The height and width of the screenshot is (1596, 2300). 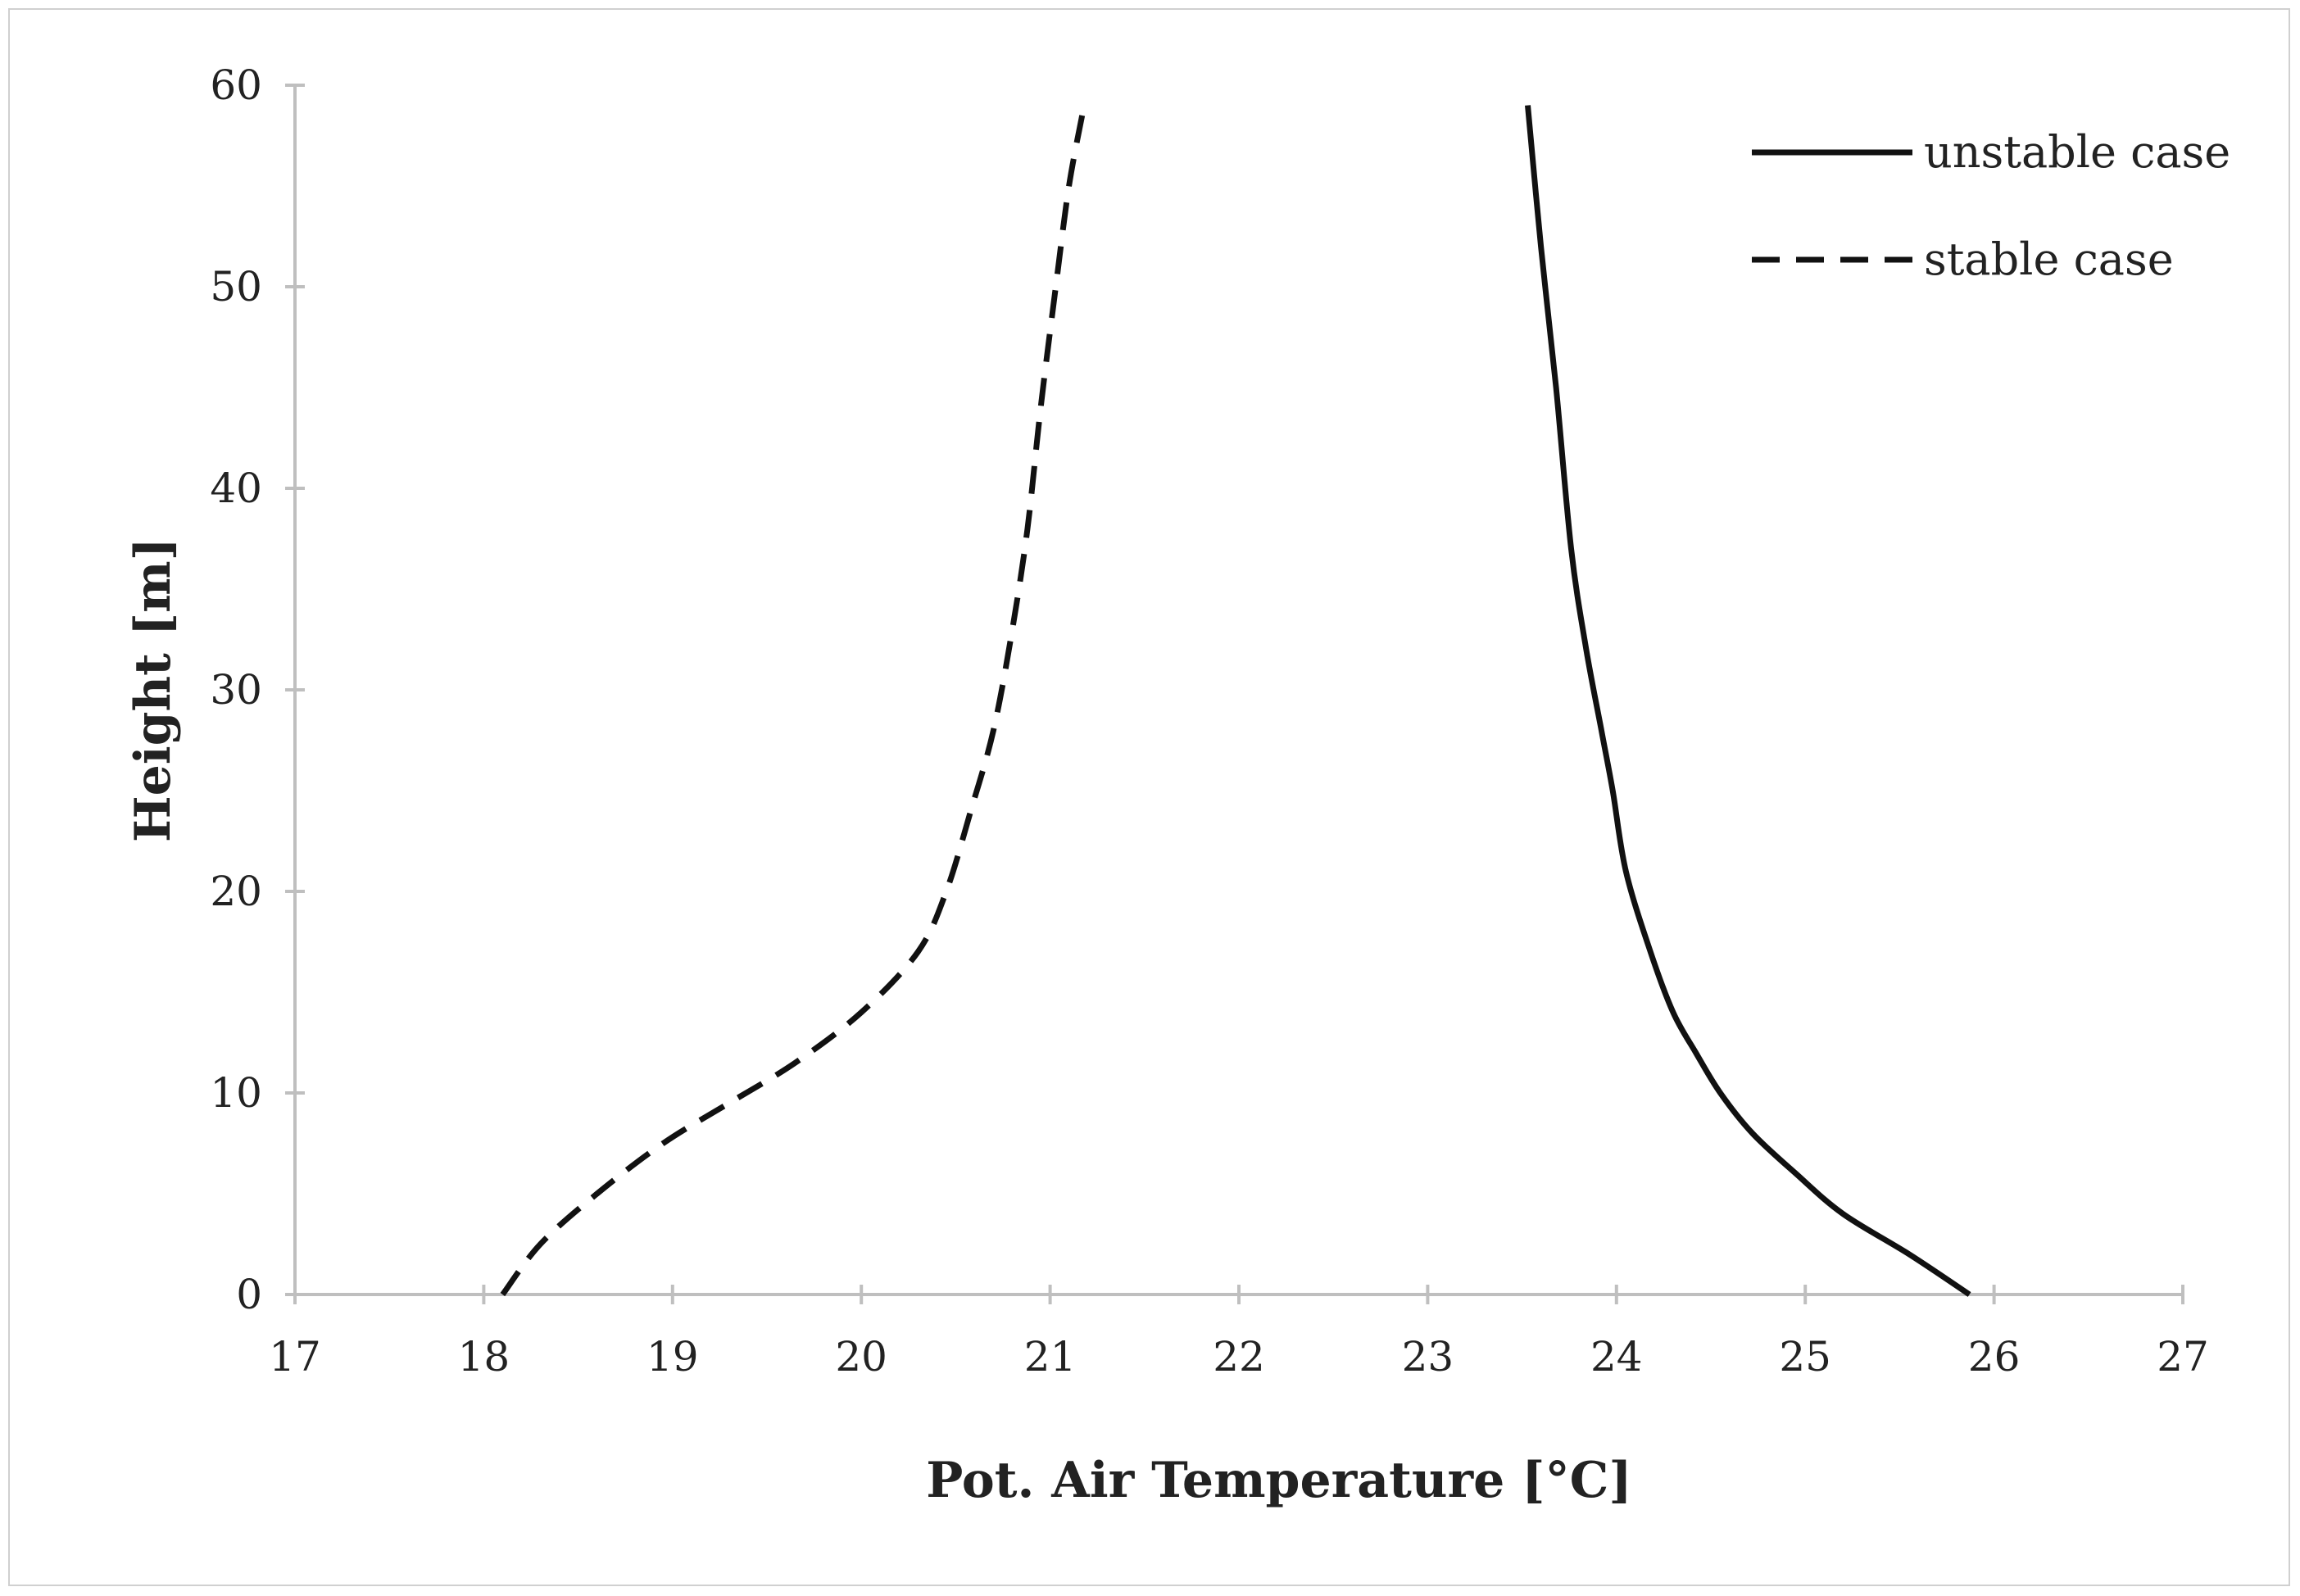 I want to click on x-tick-label: 26, so click(x=1995, y=1357).